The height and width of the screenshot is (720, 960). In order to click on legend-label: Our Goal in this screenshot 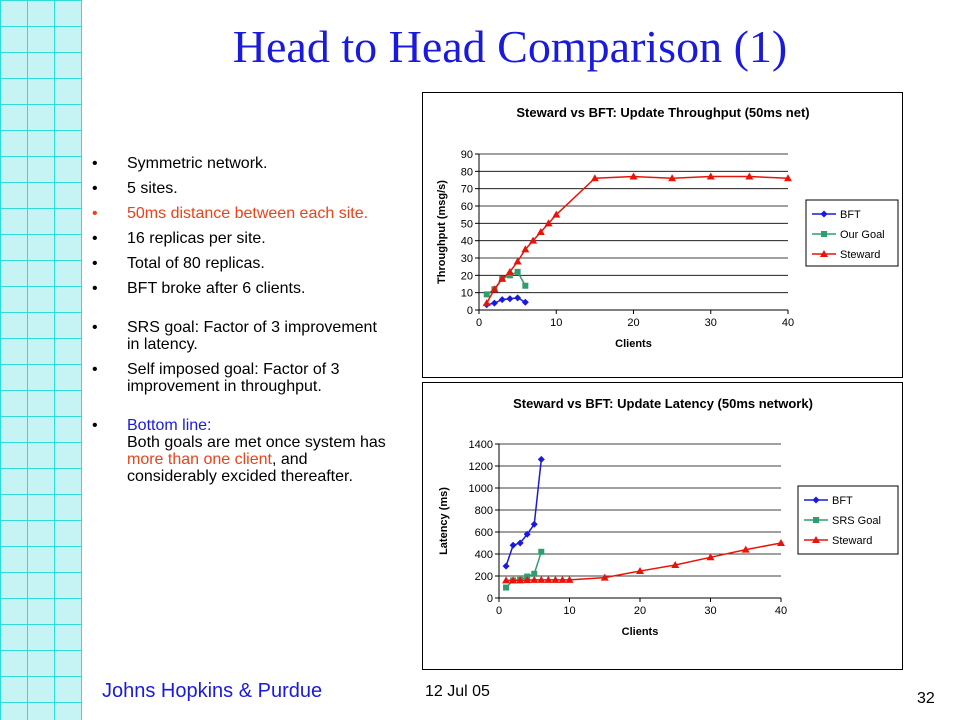, I will do `click(862, 235)`.